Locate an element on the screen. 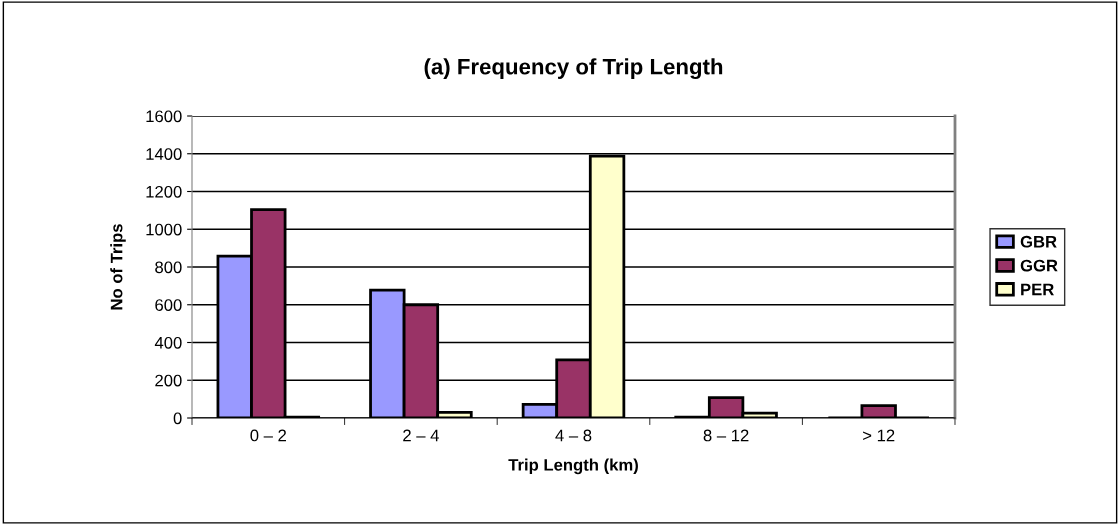 Image resolution: width=1120 pixels, height=525 pixels. x-tick-label: 2 – 4 is located at coordinates (421, 435).